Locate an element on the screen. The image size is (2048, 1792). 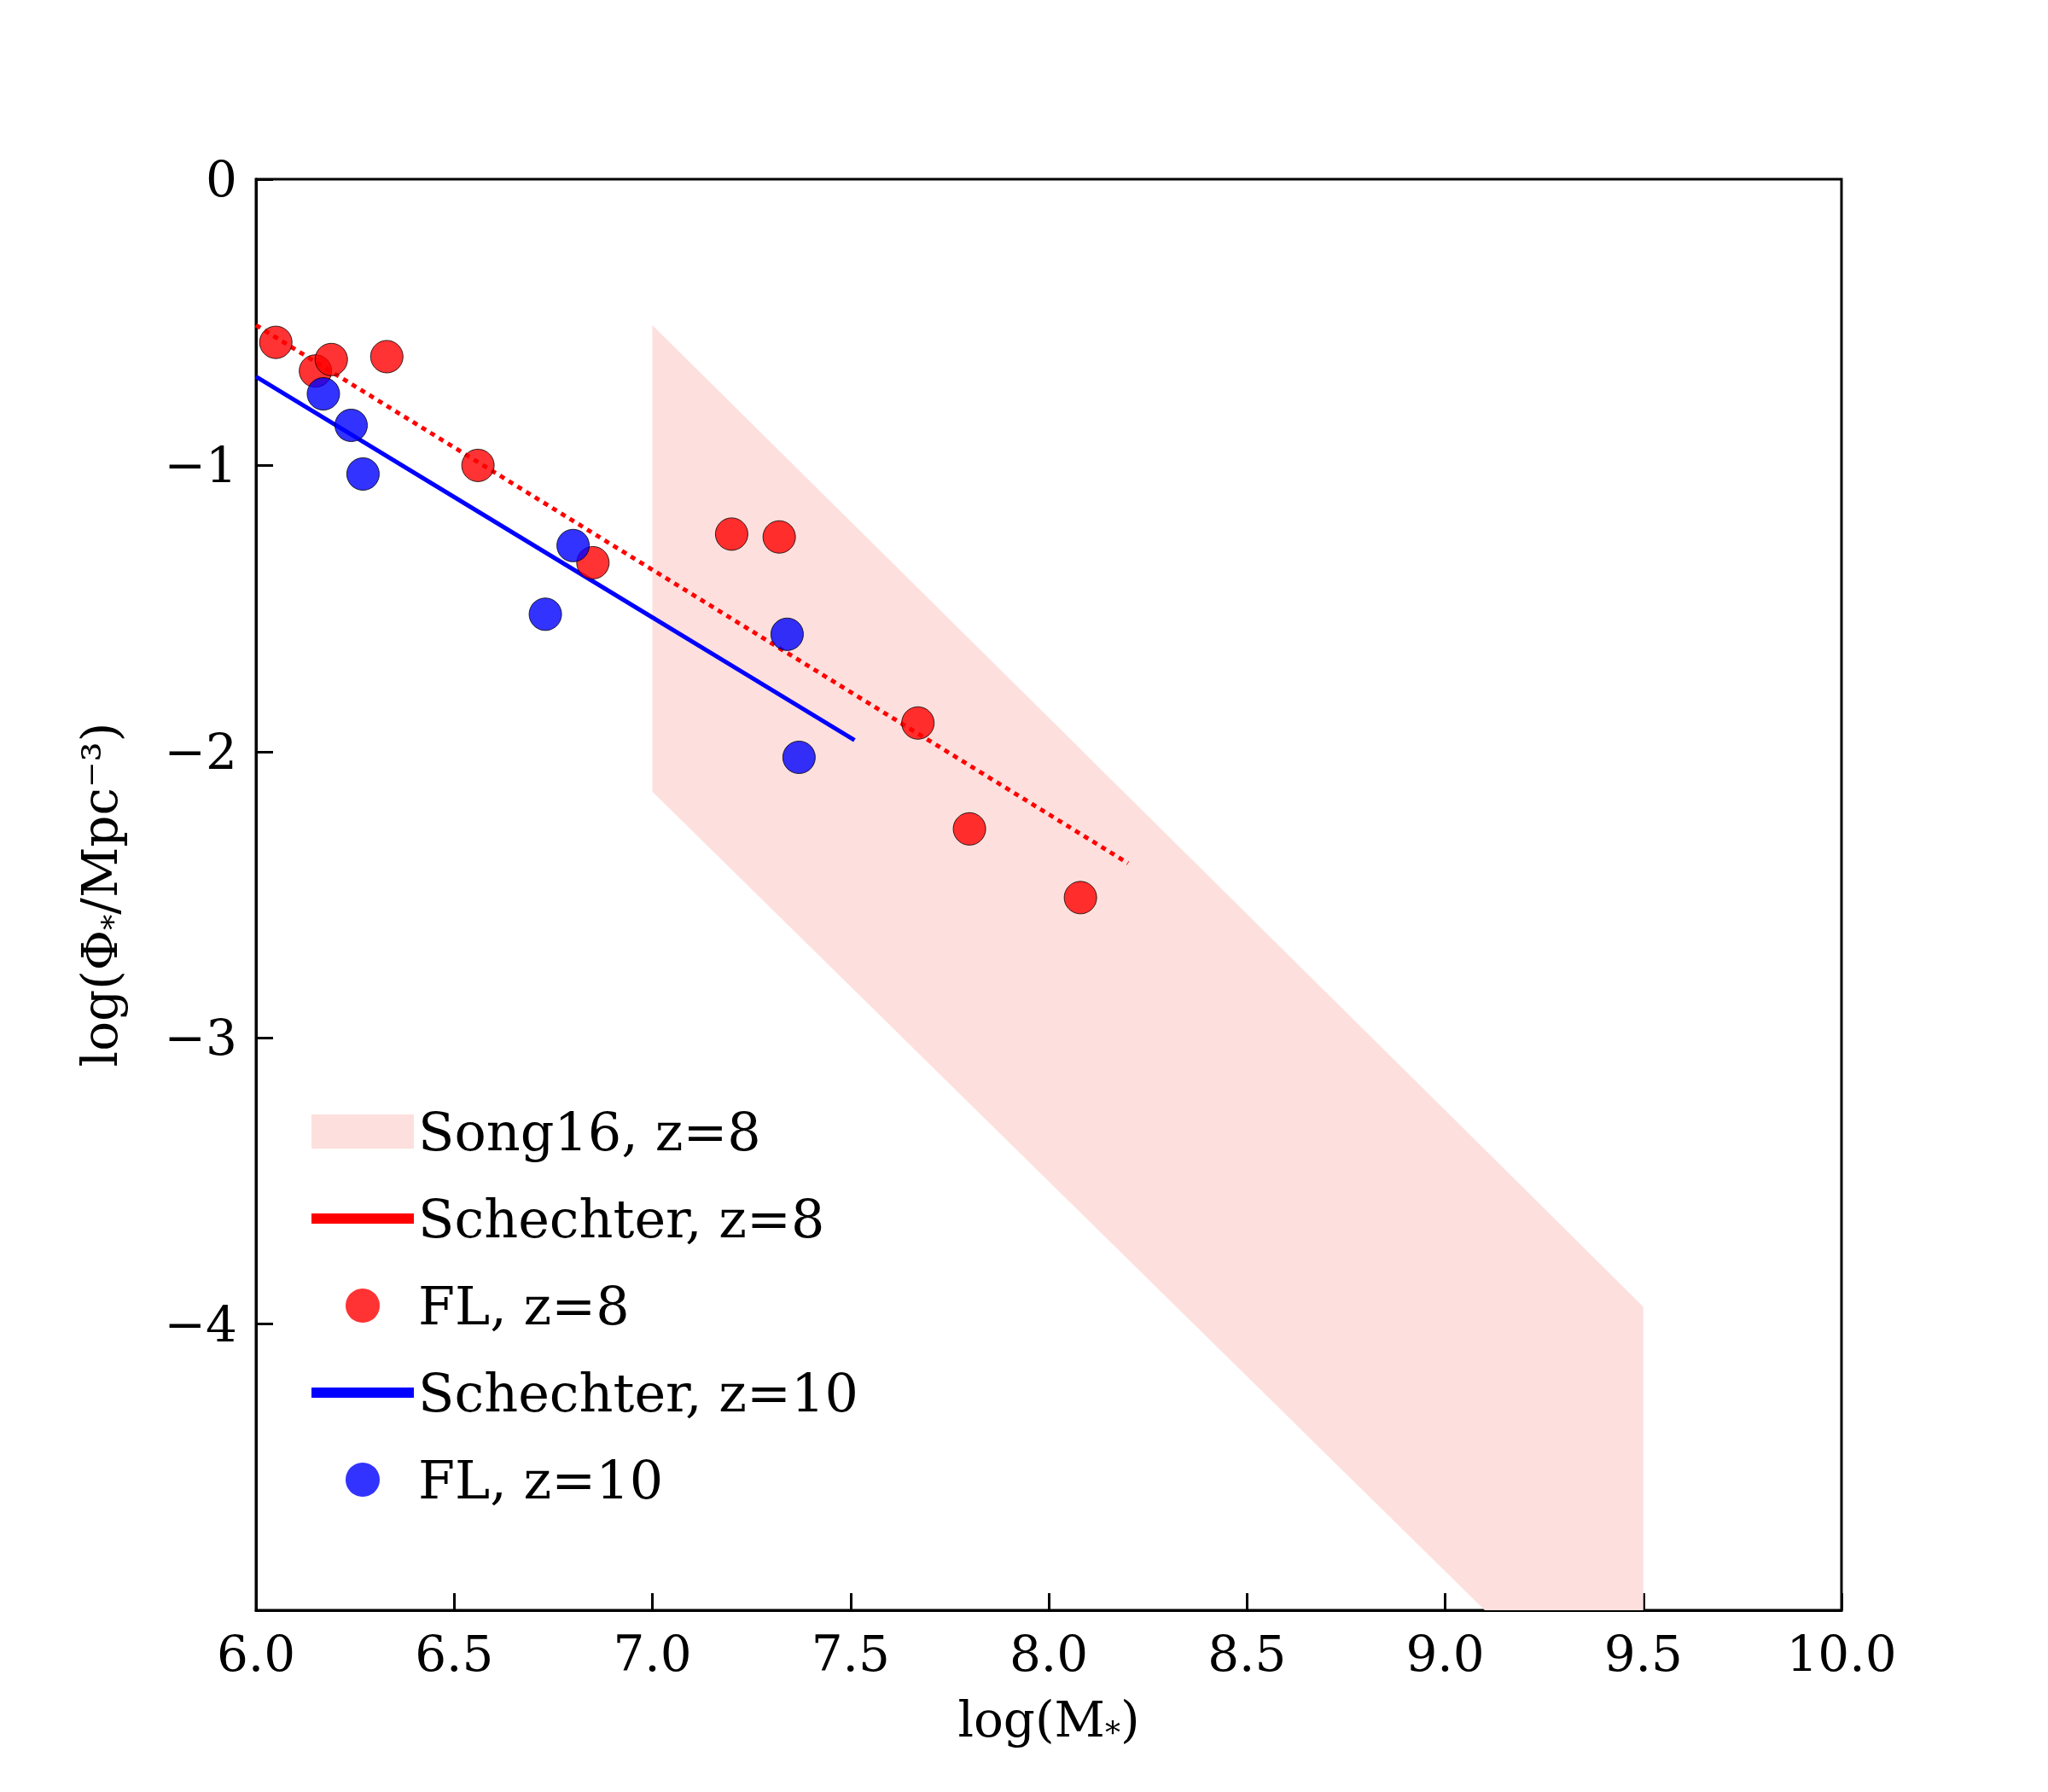
y-tick-label: 0 is located at coordinates (222, 179).